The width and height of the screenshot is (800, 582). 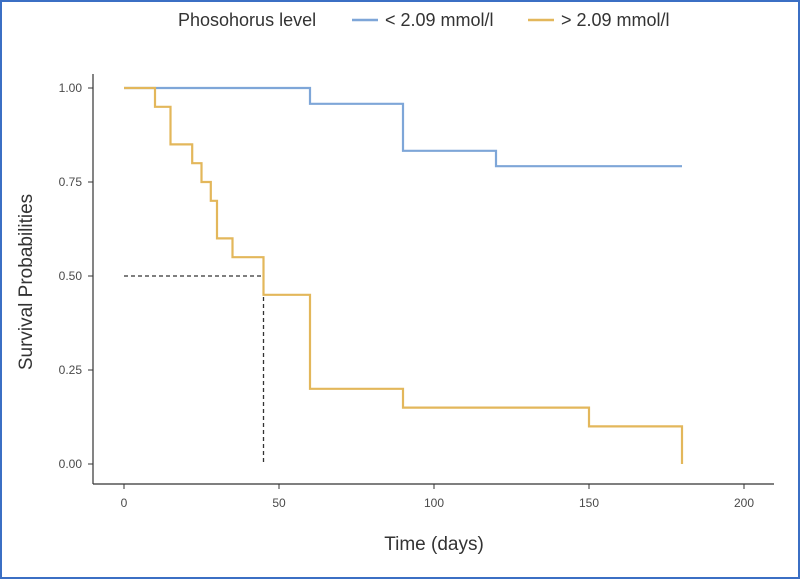 I want to click on y-axis-ticks: 0.00 0.25 0.50 0.75 1.00, so click(x=76, y=276).